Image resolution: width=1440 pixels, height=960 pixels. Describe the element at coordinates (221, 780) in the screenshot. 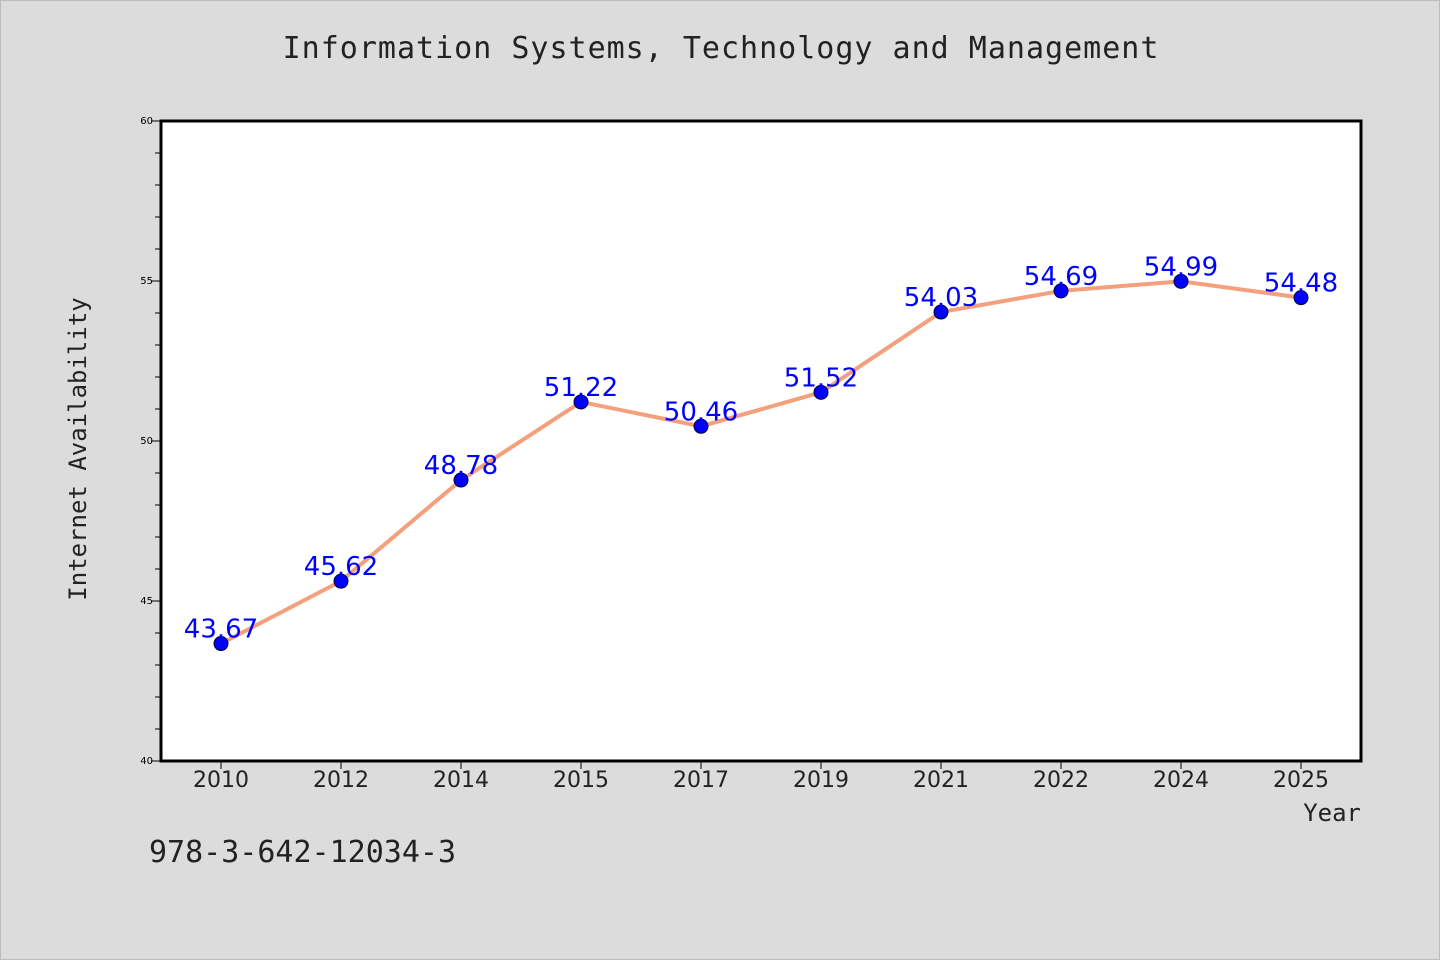

I see `x-tick-label: 2010` at that location.